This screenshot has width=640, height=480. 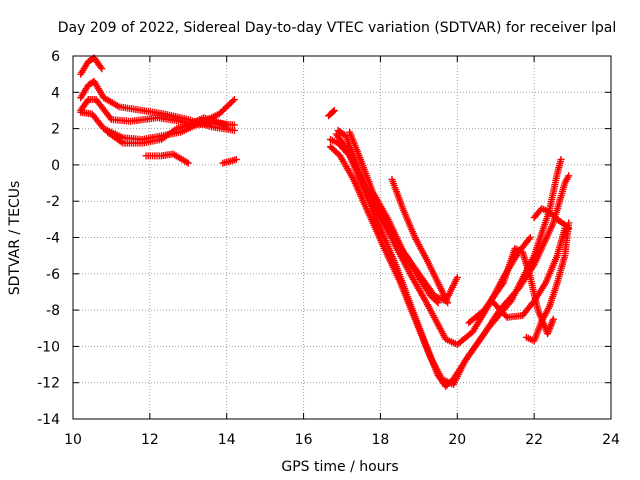 What do you see at coordinates (381, 440) in the screenshot?
I see `x-tick-label: 18` at bounding box center [381, 440].